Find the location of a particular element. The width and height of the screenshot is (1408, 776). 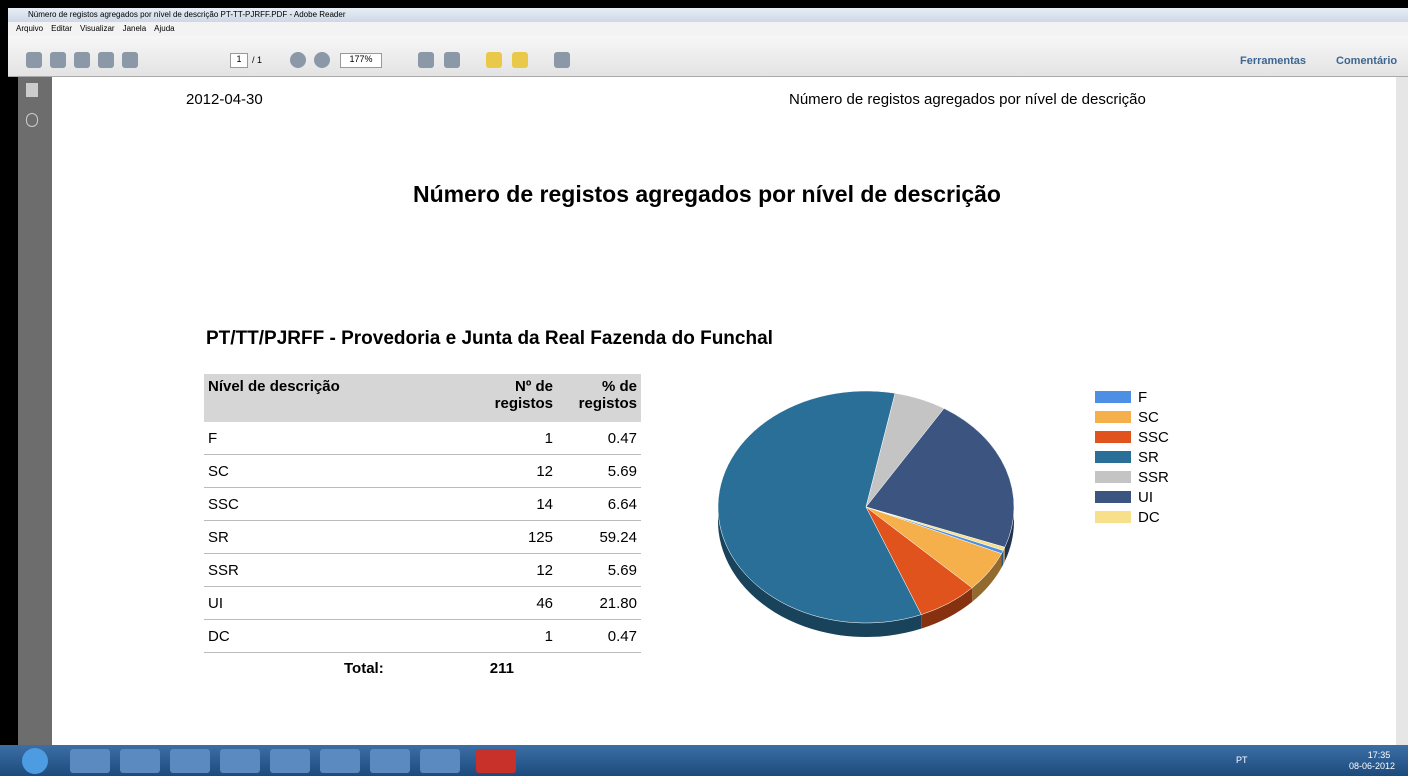

table-cell: SSC is located at coordinates (341, 504).